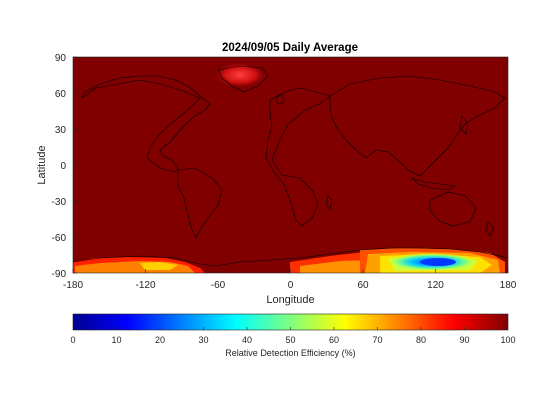 This screenshot has width=560, height=420. What do you see at coordinates (291, 285) in the screenshot?
I see `x-tick-label: 0` at bounding box center [291, 285].